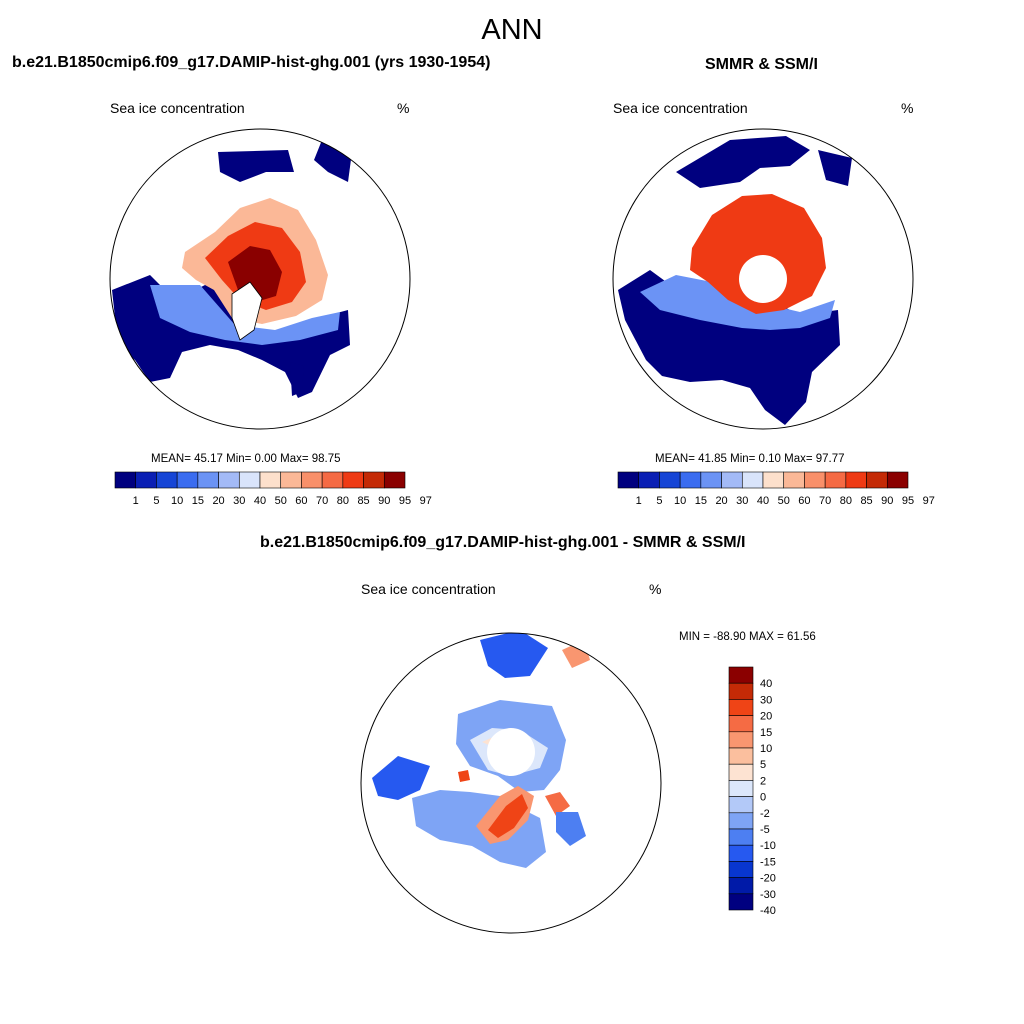 This screenshot has width=1024, height=1024. Describe the element at coordinates (766, 733) in the screenshot. I see `colorbar-label: 15` at that location.